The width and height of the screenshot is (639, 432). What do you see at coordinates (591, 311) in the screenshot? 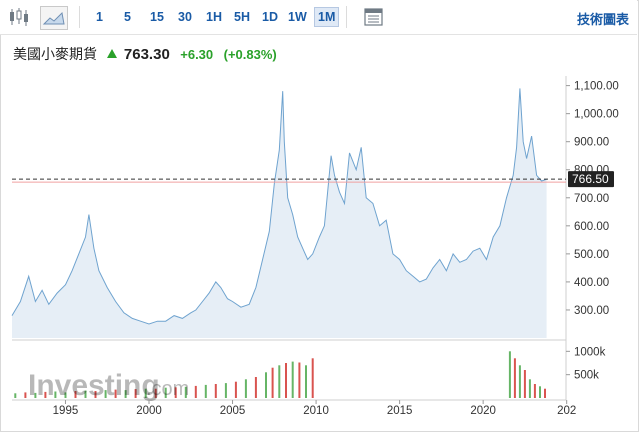
I see `y-tick-label: 300.00` at bounding box center [591, 311].